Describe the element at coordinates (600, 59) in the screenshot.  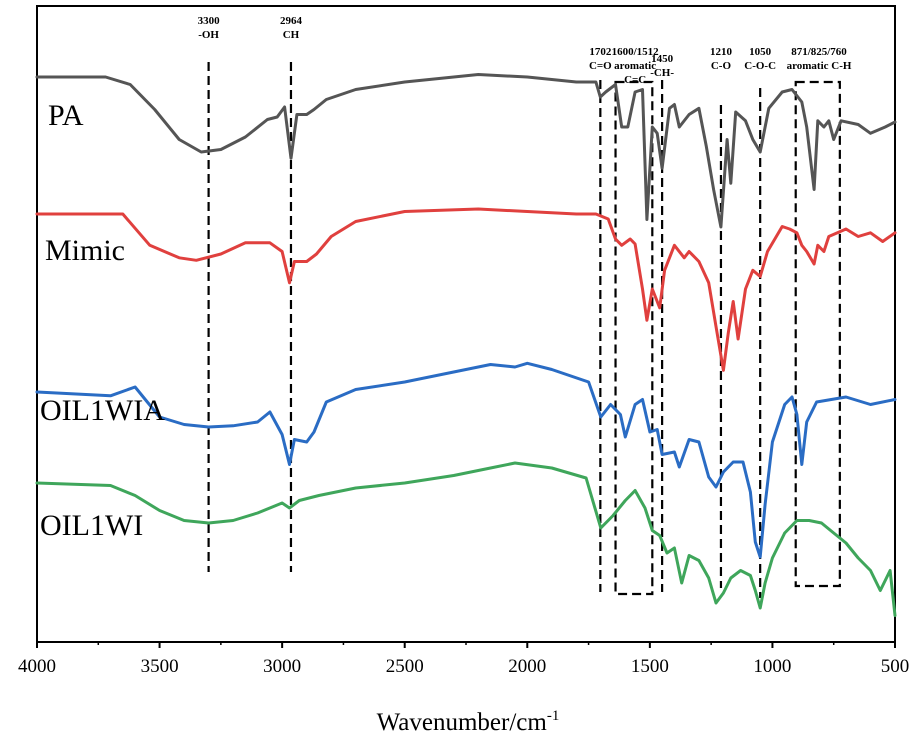
I see `annotation-1702: 1702 C=O` at that location.